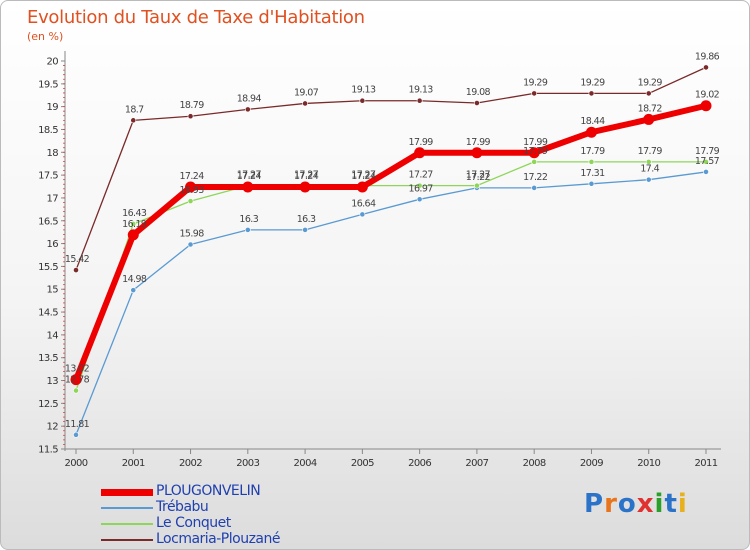  Describe the element at coordinates (77, 424) in the screenshot. I see `data-label: 11.81` at that location.